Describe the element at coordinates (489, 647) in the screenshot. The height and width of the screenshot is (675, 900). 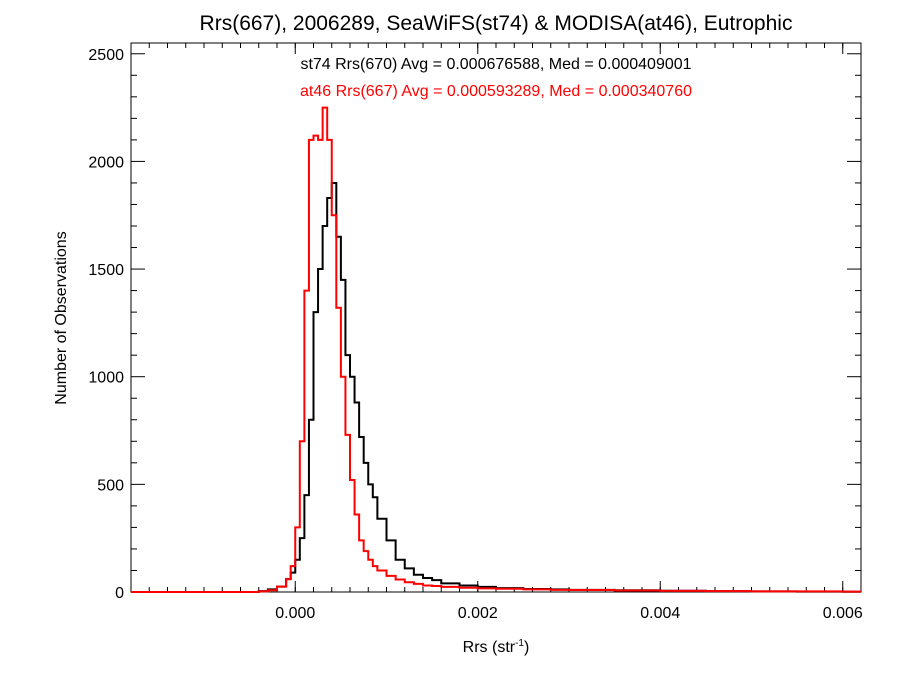
I see `x-axis-label-base: Rrs (str` at that location.